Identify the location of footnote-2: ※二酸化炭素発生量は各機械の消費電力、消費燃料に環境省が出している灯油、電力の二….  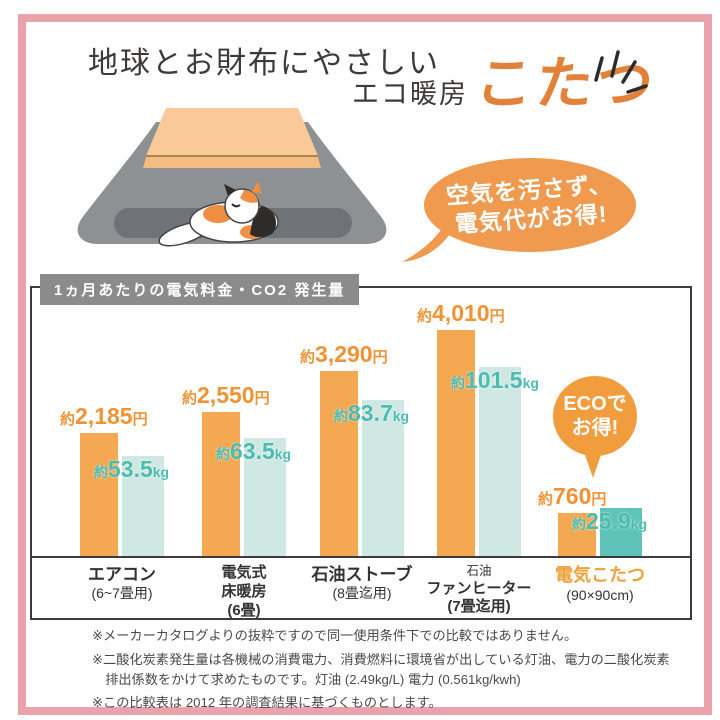
(381, 669).